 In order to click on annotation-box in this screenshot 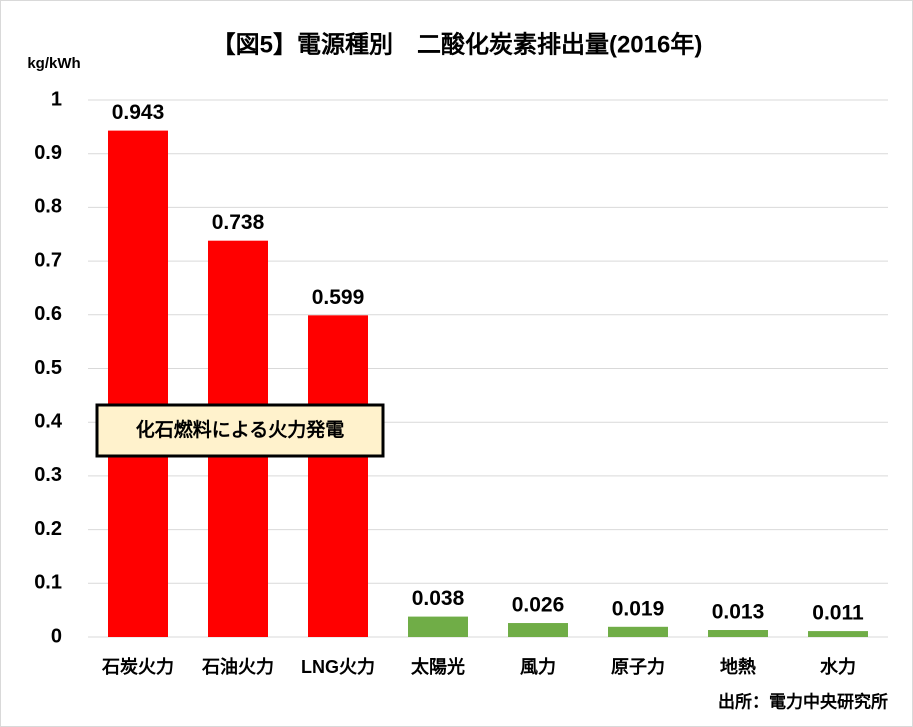, I will do `click(240, 430)`.